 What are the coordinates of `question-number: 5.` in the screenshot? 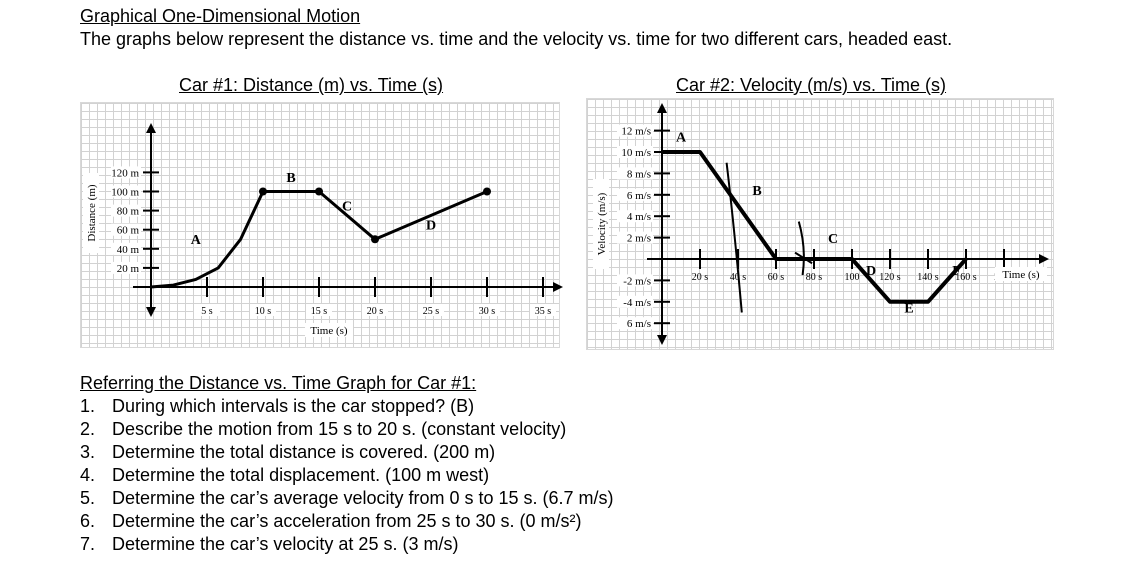 It's located at (88, 498).